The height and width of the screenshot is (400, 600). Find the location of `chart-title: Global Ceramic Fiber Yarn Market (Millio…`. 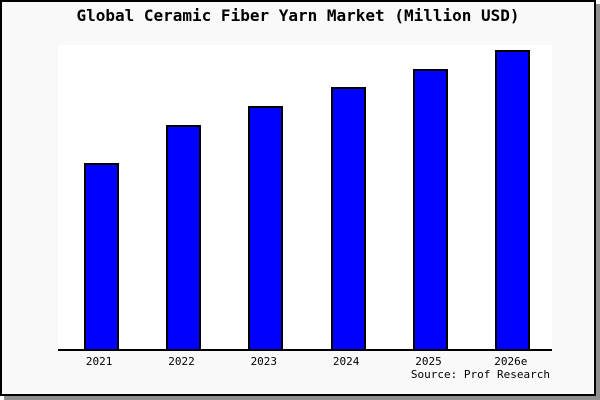

chart-title: Global Ceramic Fiber Yarn Market (Millio… is located at coordinates (298, 15).